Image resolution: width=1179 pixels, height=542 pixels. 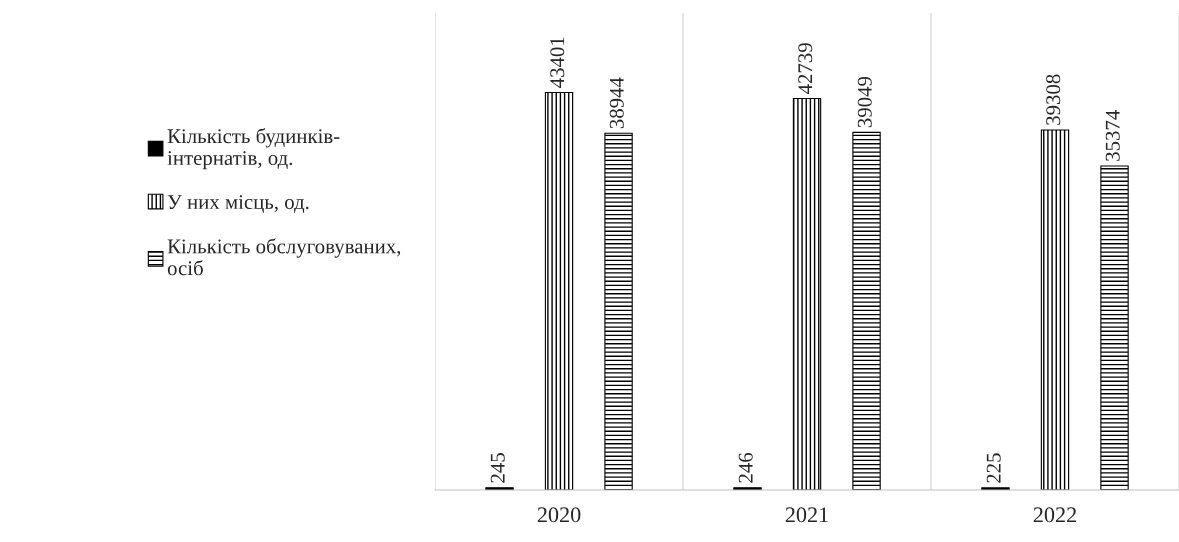 I want to click on x-tick-label: 2020, so click(x=559, y=515).